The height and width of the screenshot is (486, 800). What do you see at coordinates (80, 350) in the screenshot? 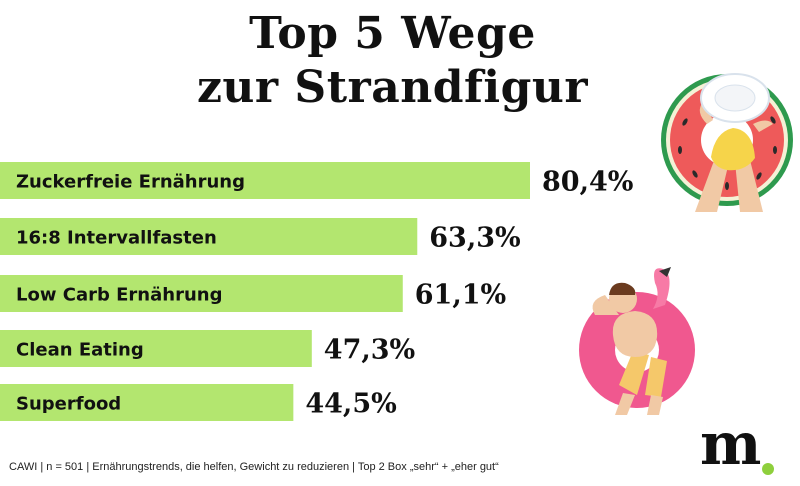
I see `category-label: Clean Eating` at bounding box center [80, 350].